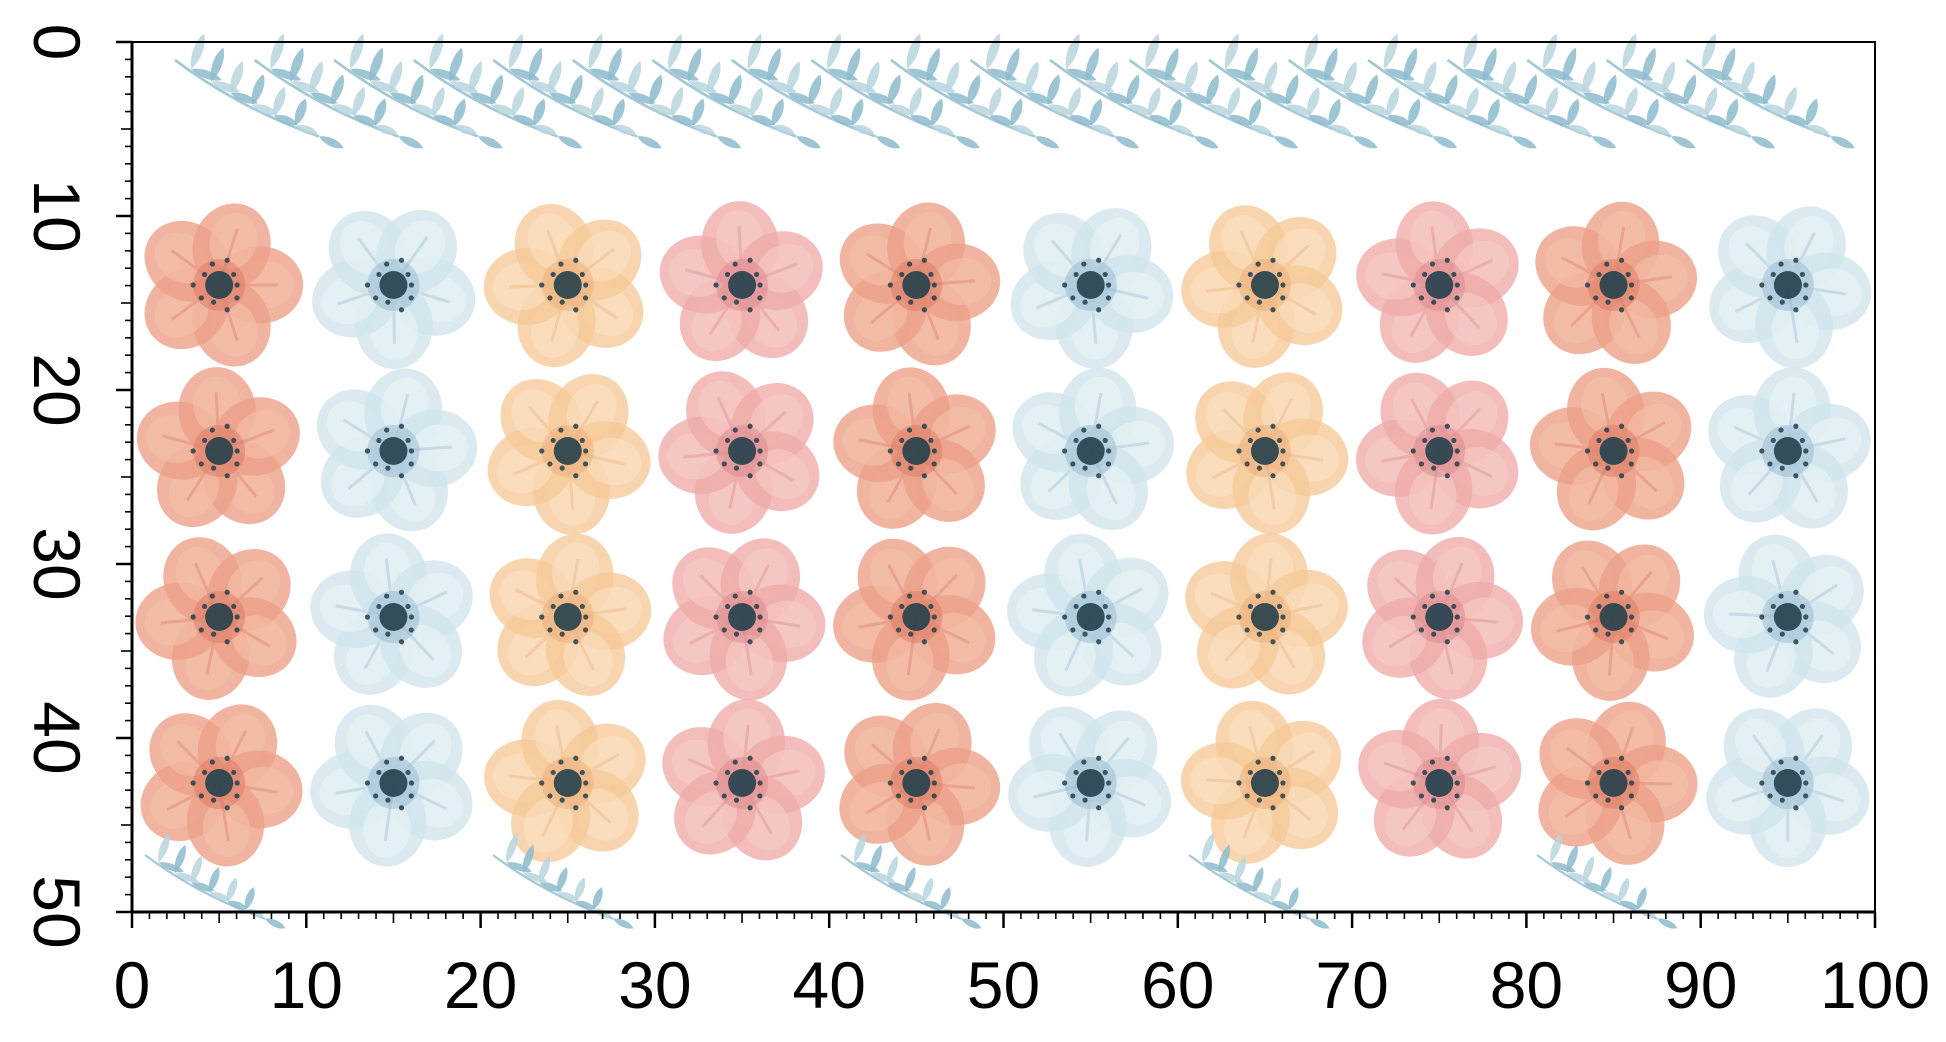  What do you see at coordinates (57, 911) in the screenshot?
I see `y-tick-label: 50` at bounding box center [57, 911].